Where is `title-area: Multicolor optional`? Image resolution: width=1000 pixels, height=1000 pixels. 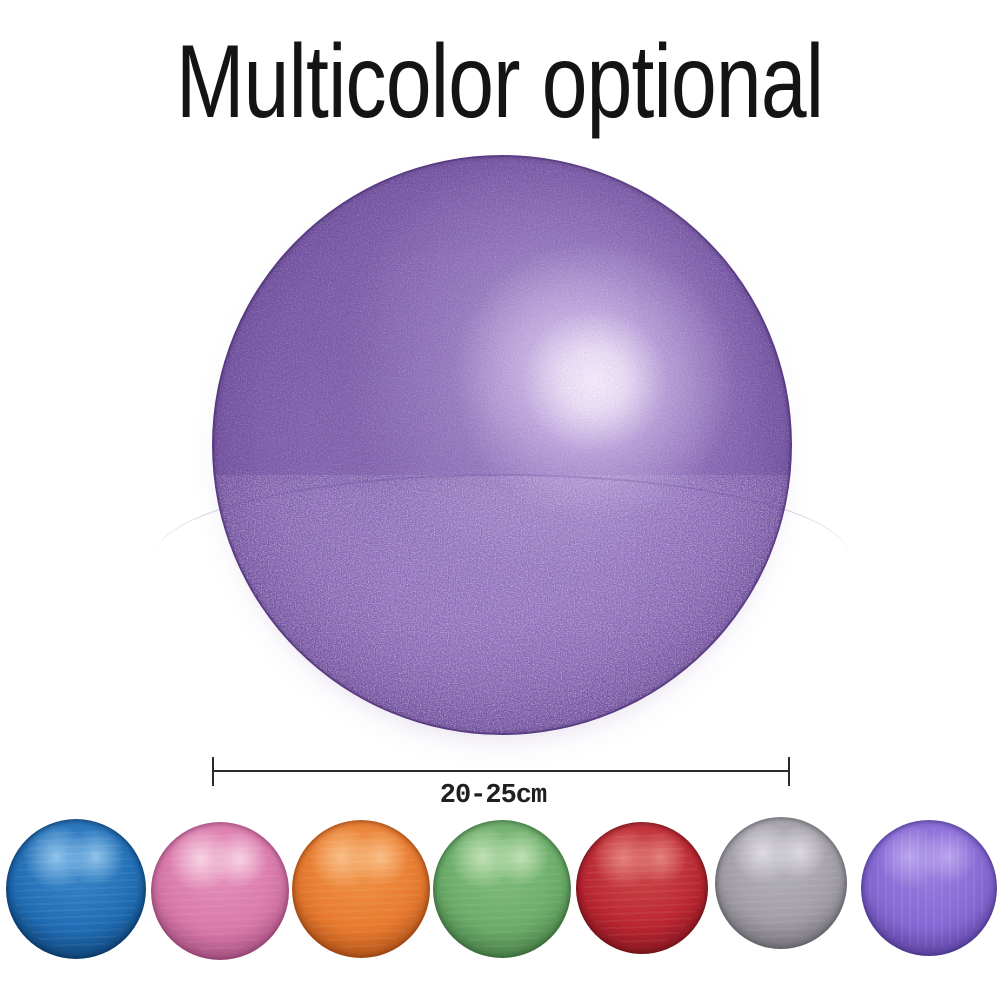 title-area: Multicolor optional is located at coordinates (500, 82).